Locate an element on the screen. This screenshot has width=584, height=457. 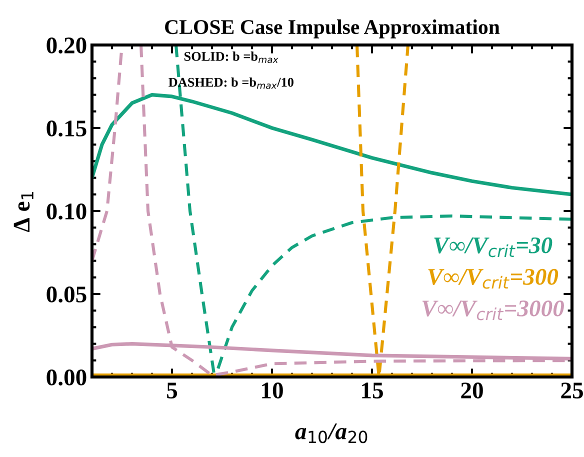
annotation: SOLID: b =b$_{max}$ is located at coordinates (231, 58).